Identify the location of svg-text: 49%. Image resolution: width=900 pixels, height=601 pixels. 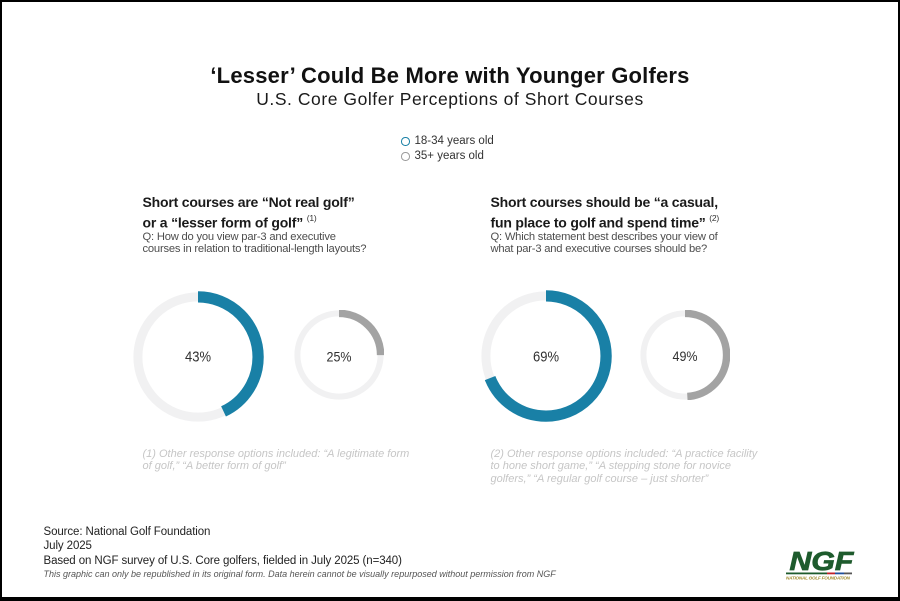
(684, 356).